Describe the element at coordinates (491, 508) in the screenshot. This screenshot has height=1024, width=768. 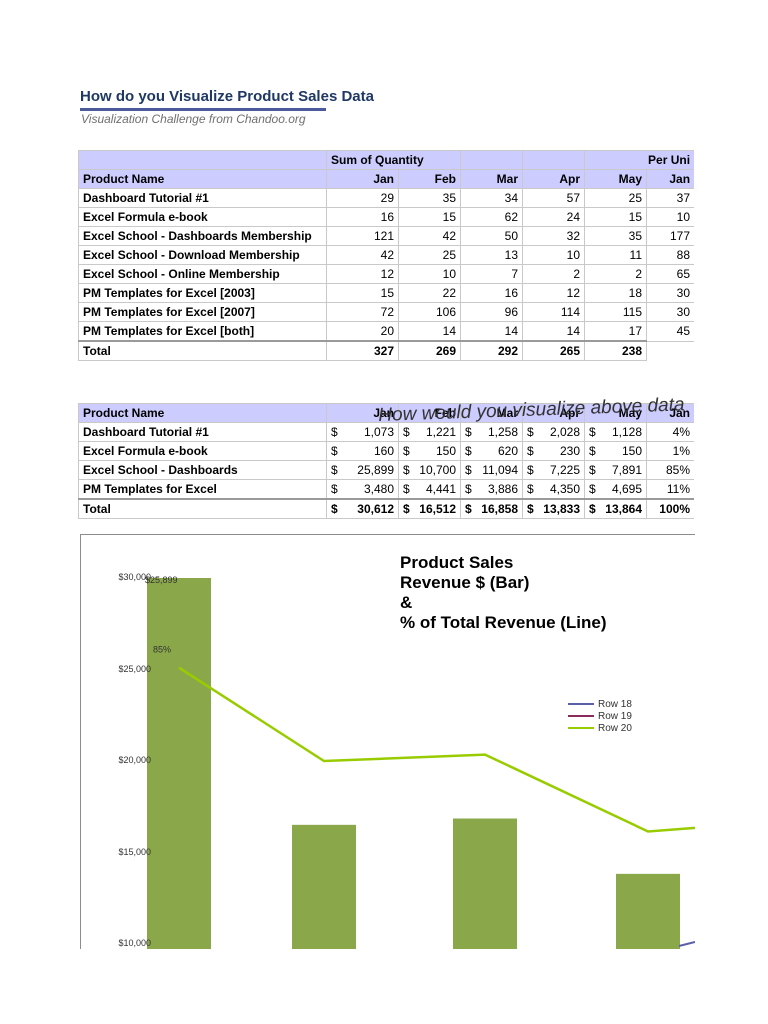
I see `revenue-cell: $16,858` at that location.